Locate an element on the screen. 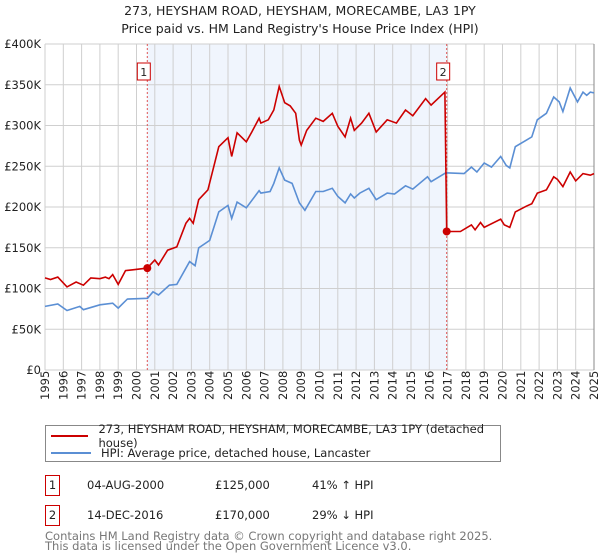 This screenshot has height=560, width=600. y-tick-label: £250K is located at coordinates (22, 166).